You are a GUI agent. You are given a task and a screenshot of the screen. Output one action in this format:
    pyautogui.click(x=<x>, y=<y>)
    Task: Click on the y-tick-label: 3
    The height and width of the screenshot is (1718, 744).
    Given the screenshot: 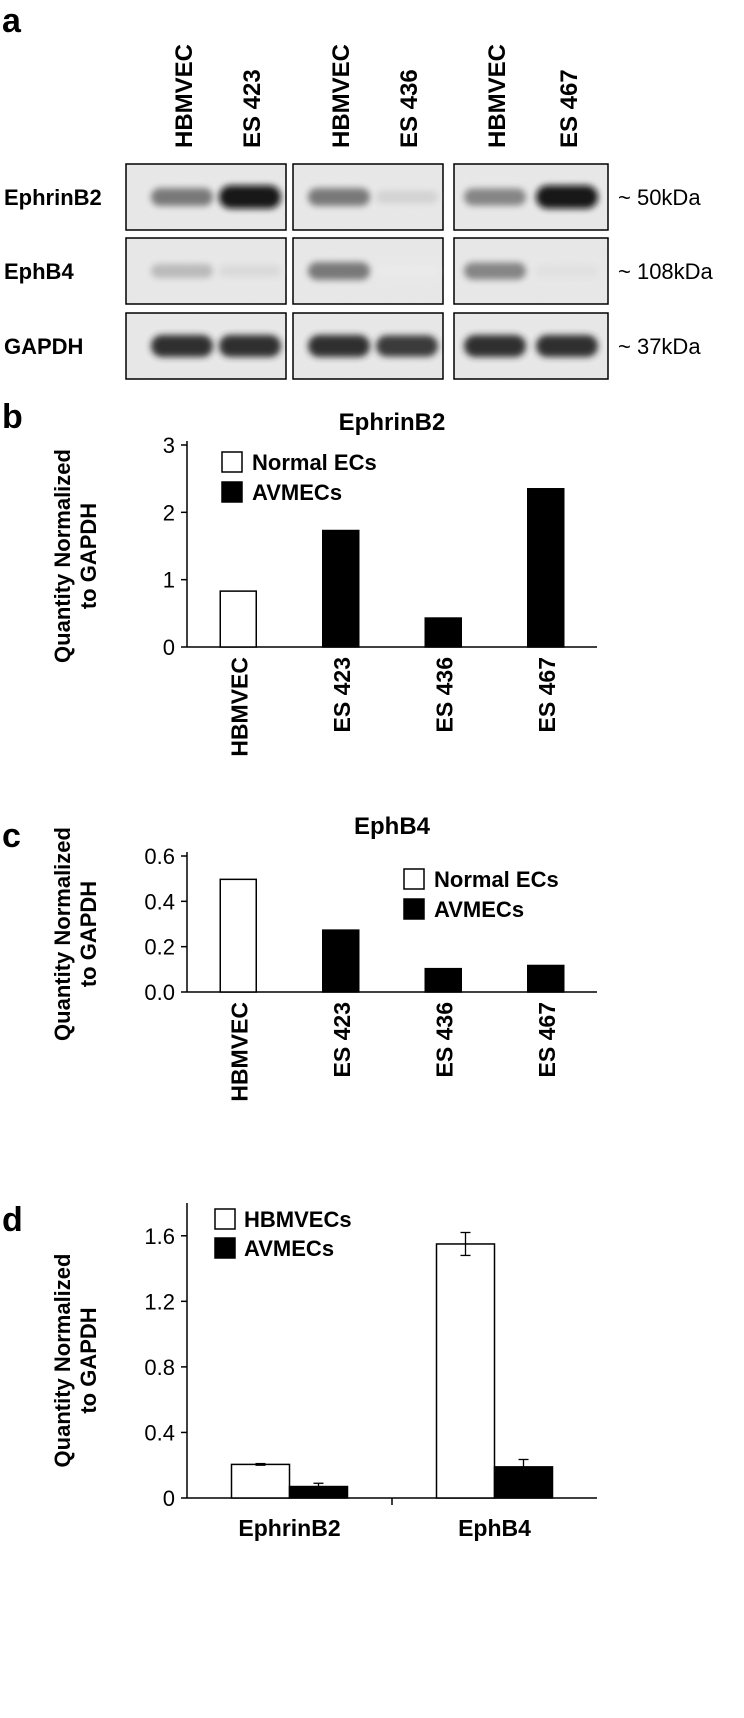 What is the action you would take?
    pyautogui.click(x=169, y=445)
    